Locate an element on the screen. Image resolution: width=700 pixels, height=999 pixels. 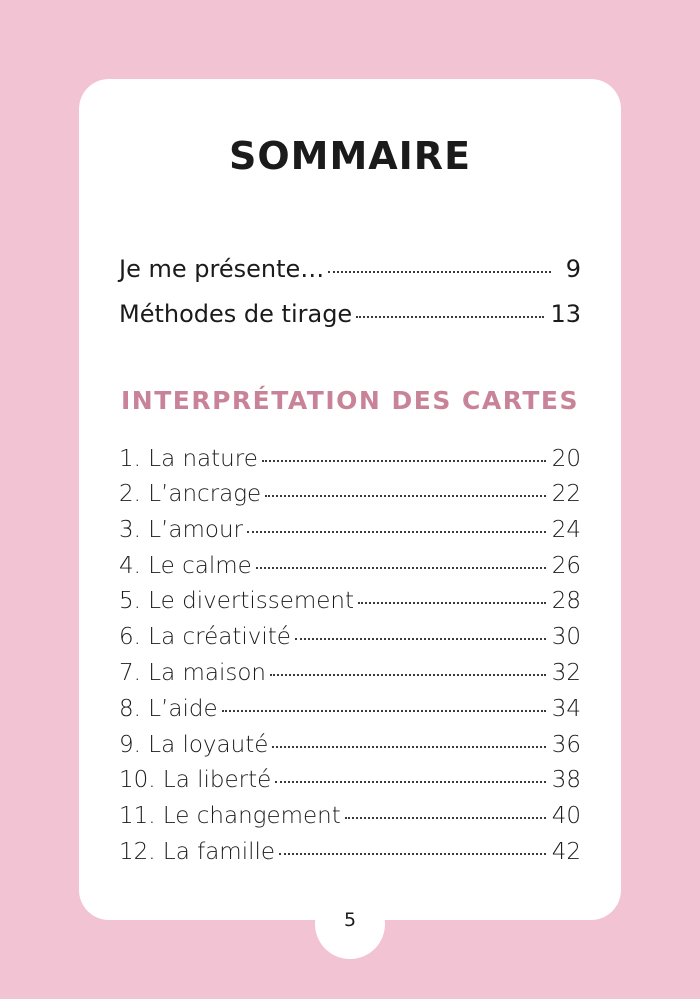
toc-entry-page: 20 is located at coordinates (566, 459).